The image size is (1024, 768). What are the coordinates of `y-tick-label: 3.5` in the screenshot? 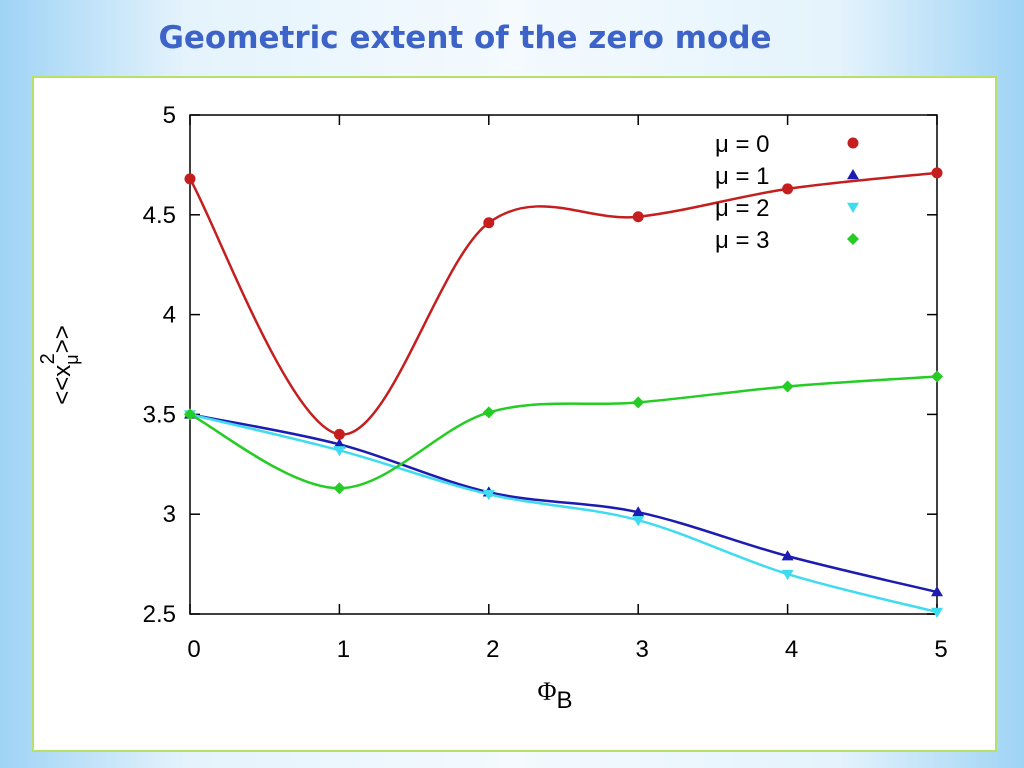 It's located at (159, 414).